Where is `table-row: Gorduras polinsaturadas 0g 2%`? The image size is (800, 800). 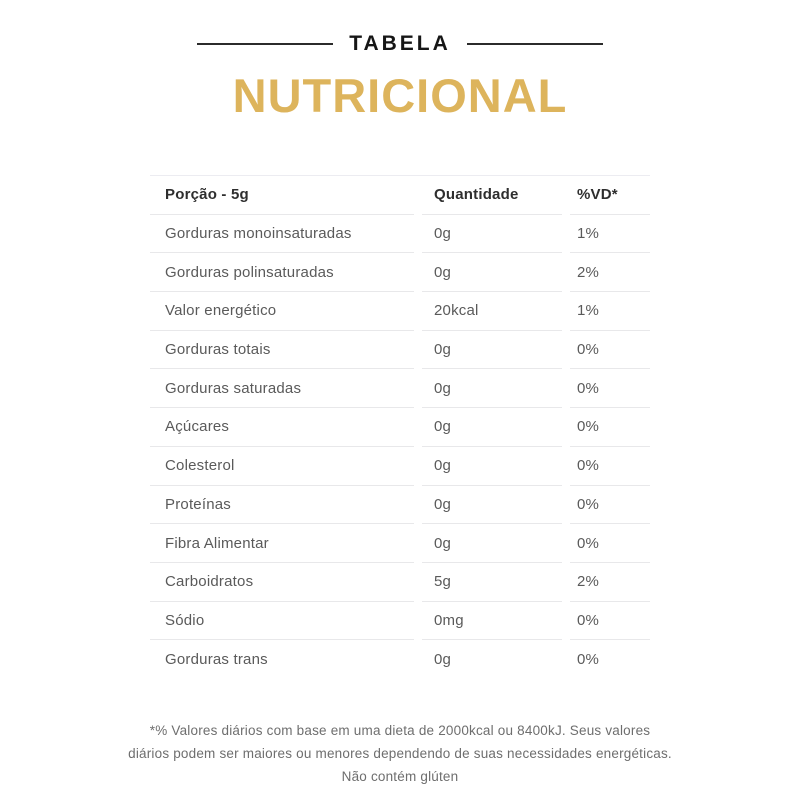 table-row: Gorduras polinsaturadas 0g 2% is located at coordinates (400, 273).